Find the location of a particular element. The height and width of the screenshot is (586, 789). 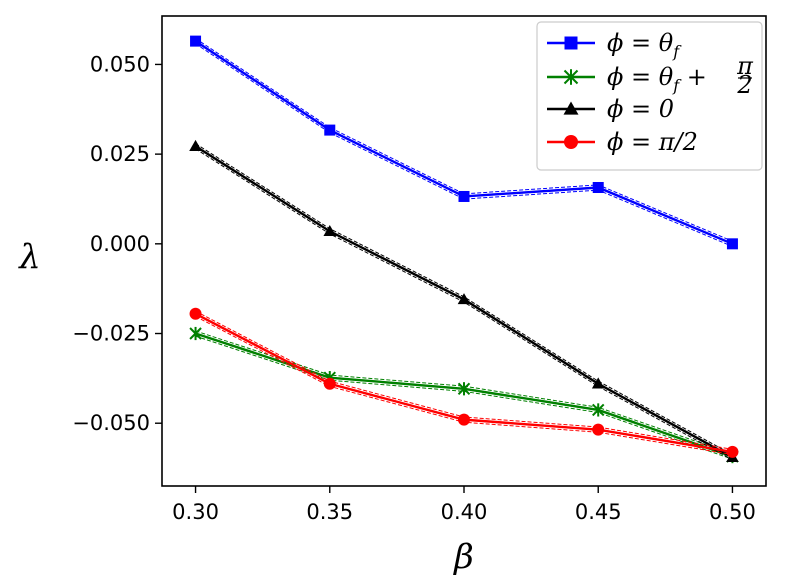

legend-fraction-denominator: 2 is located at coordinates (744, 85).